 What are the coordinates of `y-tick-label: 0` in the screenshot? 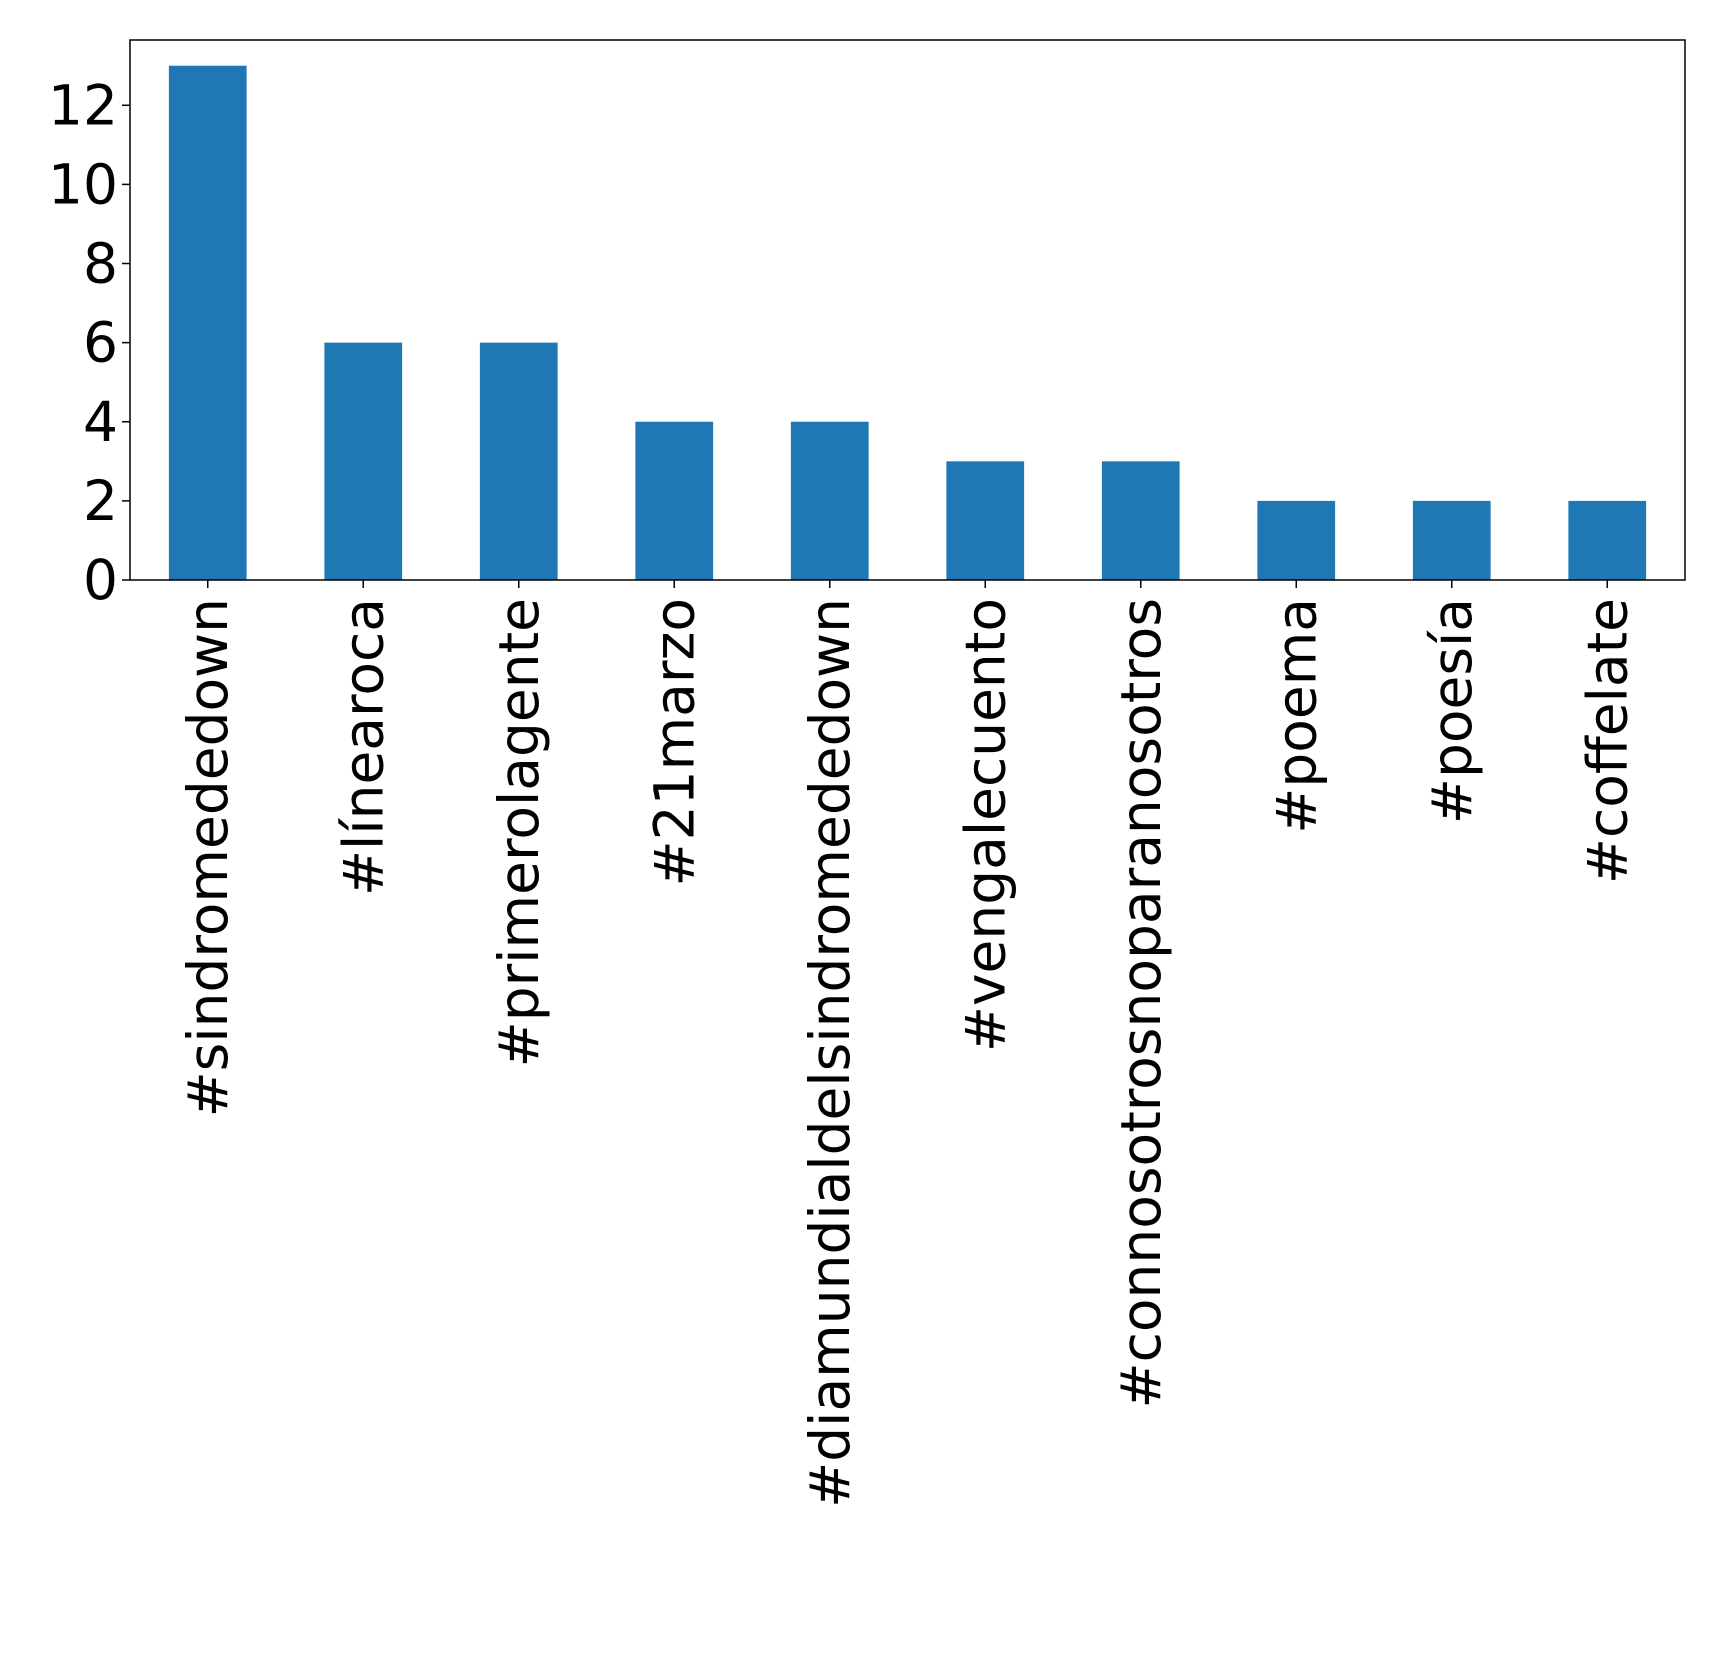 It's located at (100, 580).